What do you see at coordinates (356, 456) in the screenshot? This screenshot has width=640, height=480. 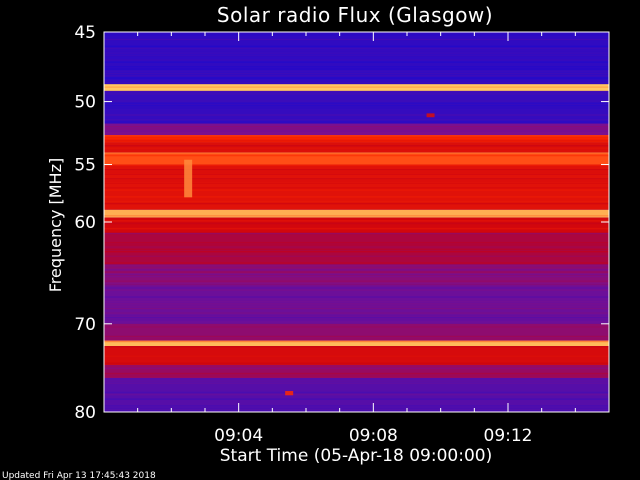 I see `x-axis-label: Start Time (05-Apr-18 09:00:00)` at bounding box center [356, 456].